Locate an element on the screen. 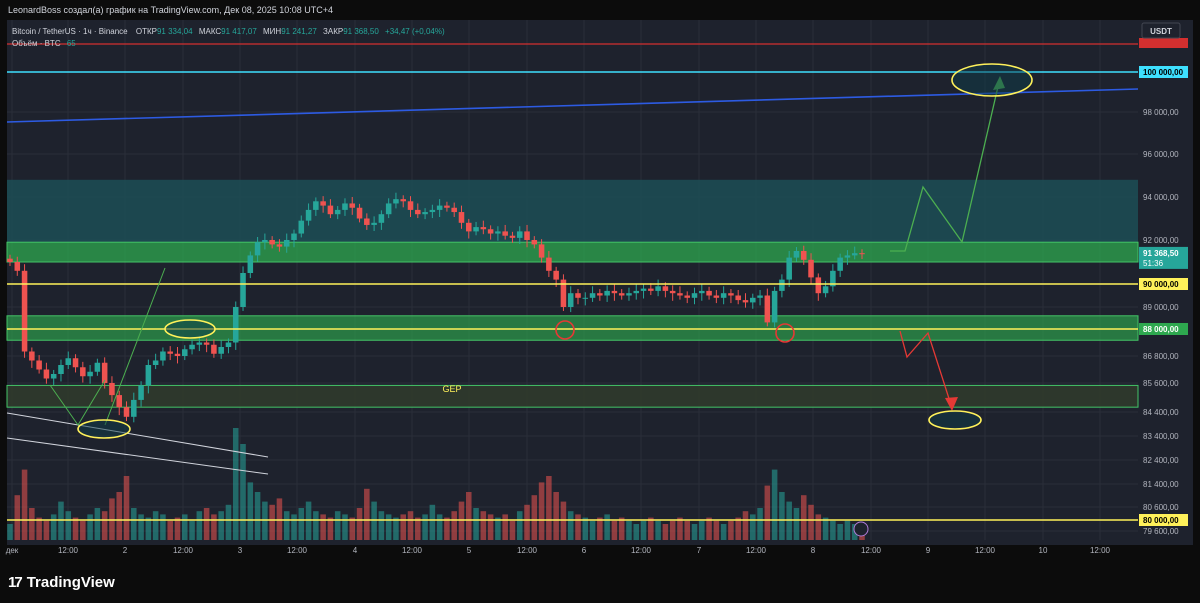 This screenshot has width=1200, height=603. price-tick-label: 80 600,00 is located at coordinates (1161, 507).